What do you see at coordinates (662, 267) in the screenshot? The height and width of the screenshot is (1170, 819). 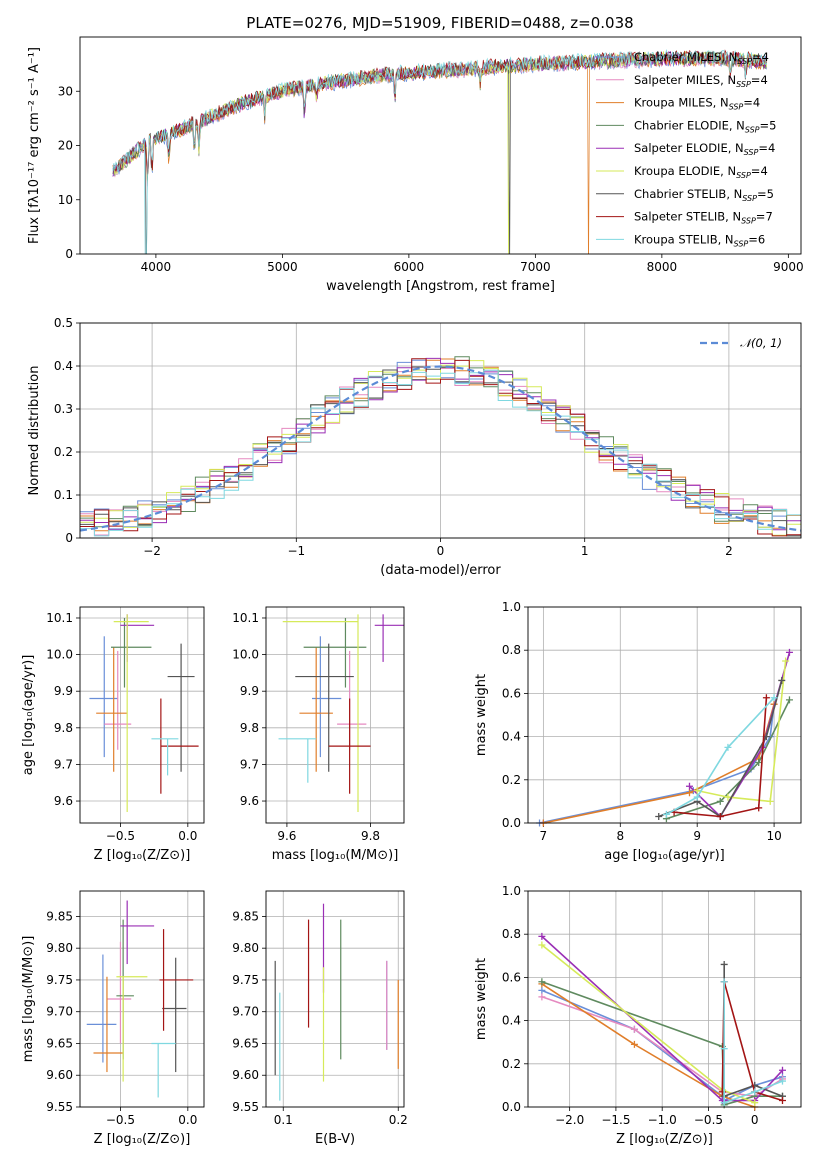 I see `x-tick-label: 8000` at bounding box center [662, 267].